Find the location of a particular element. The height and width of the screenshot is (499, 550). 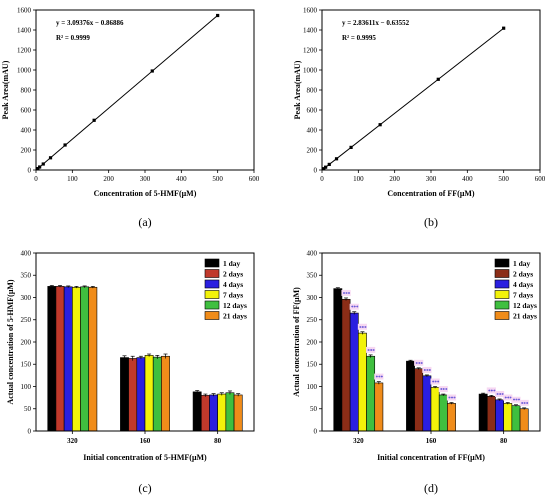

y-tick-label: 1200 is located at coordinates (24, 50).